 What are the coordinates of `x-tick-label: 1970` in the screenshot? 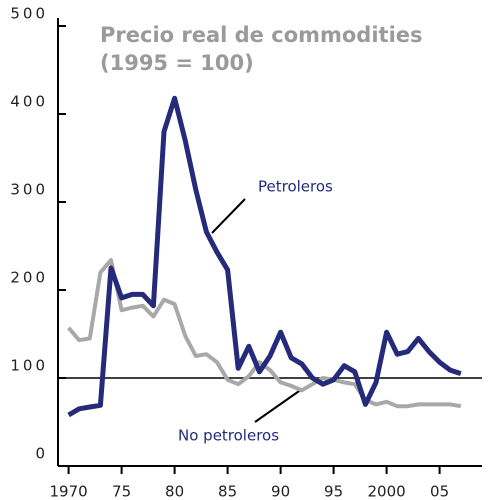 It's located at (69, 491).